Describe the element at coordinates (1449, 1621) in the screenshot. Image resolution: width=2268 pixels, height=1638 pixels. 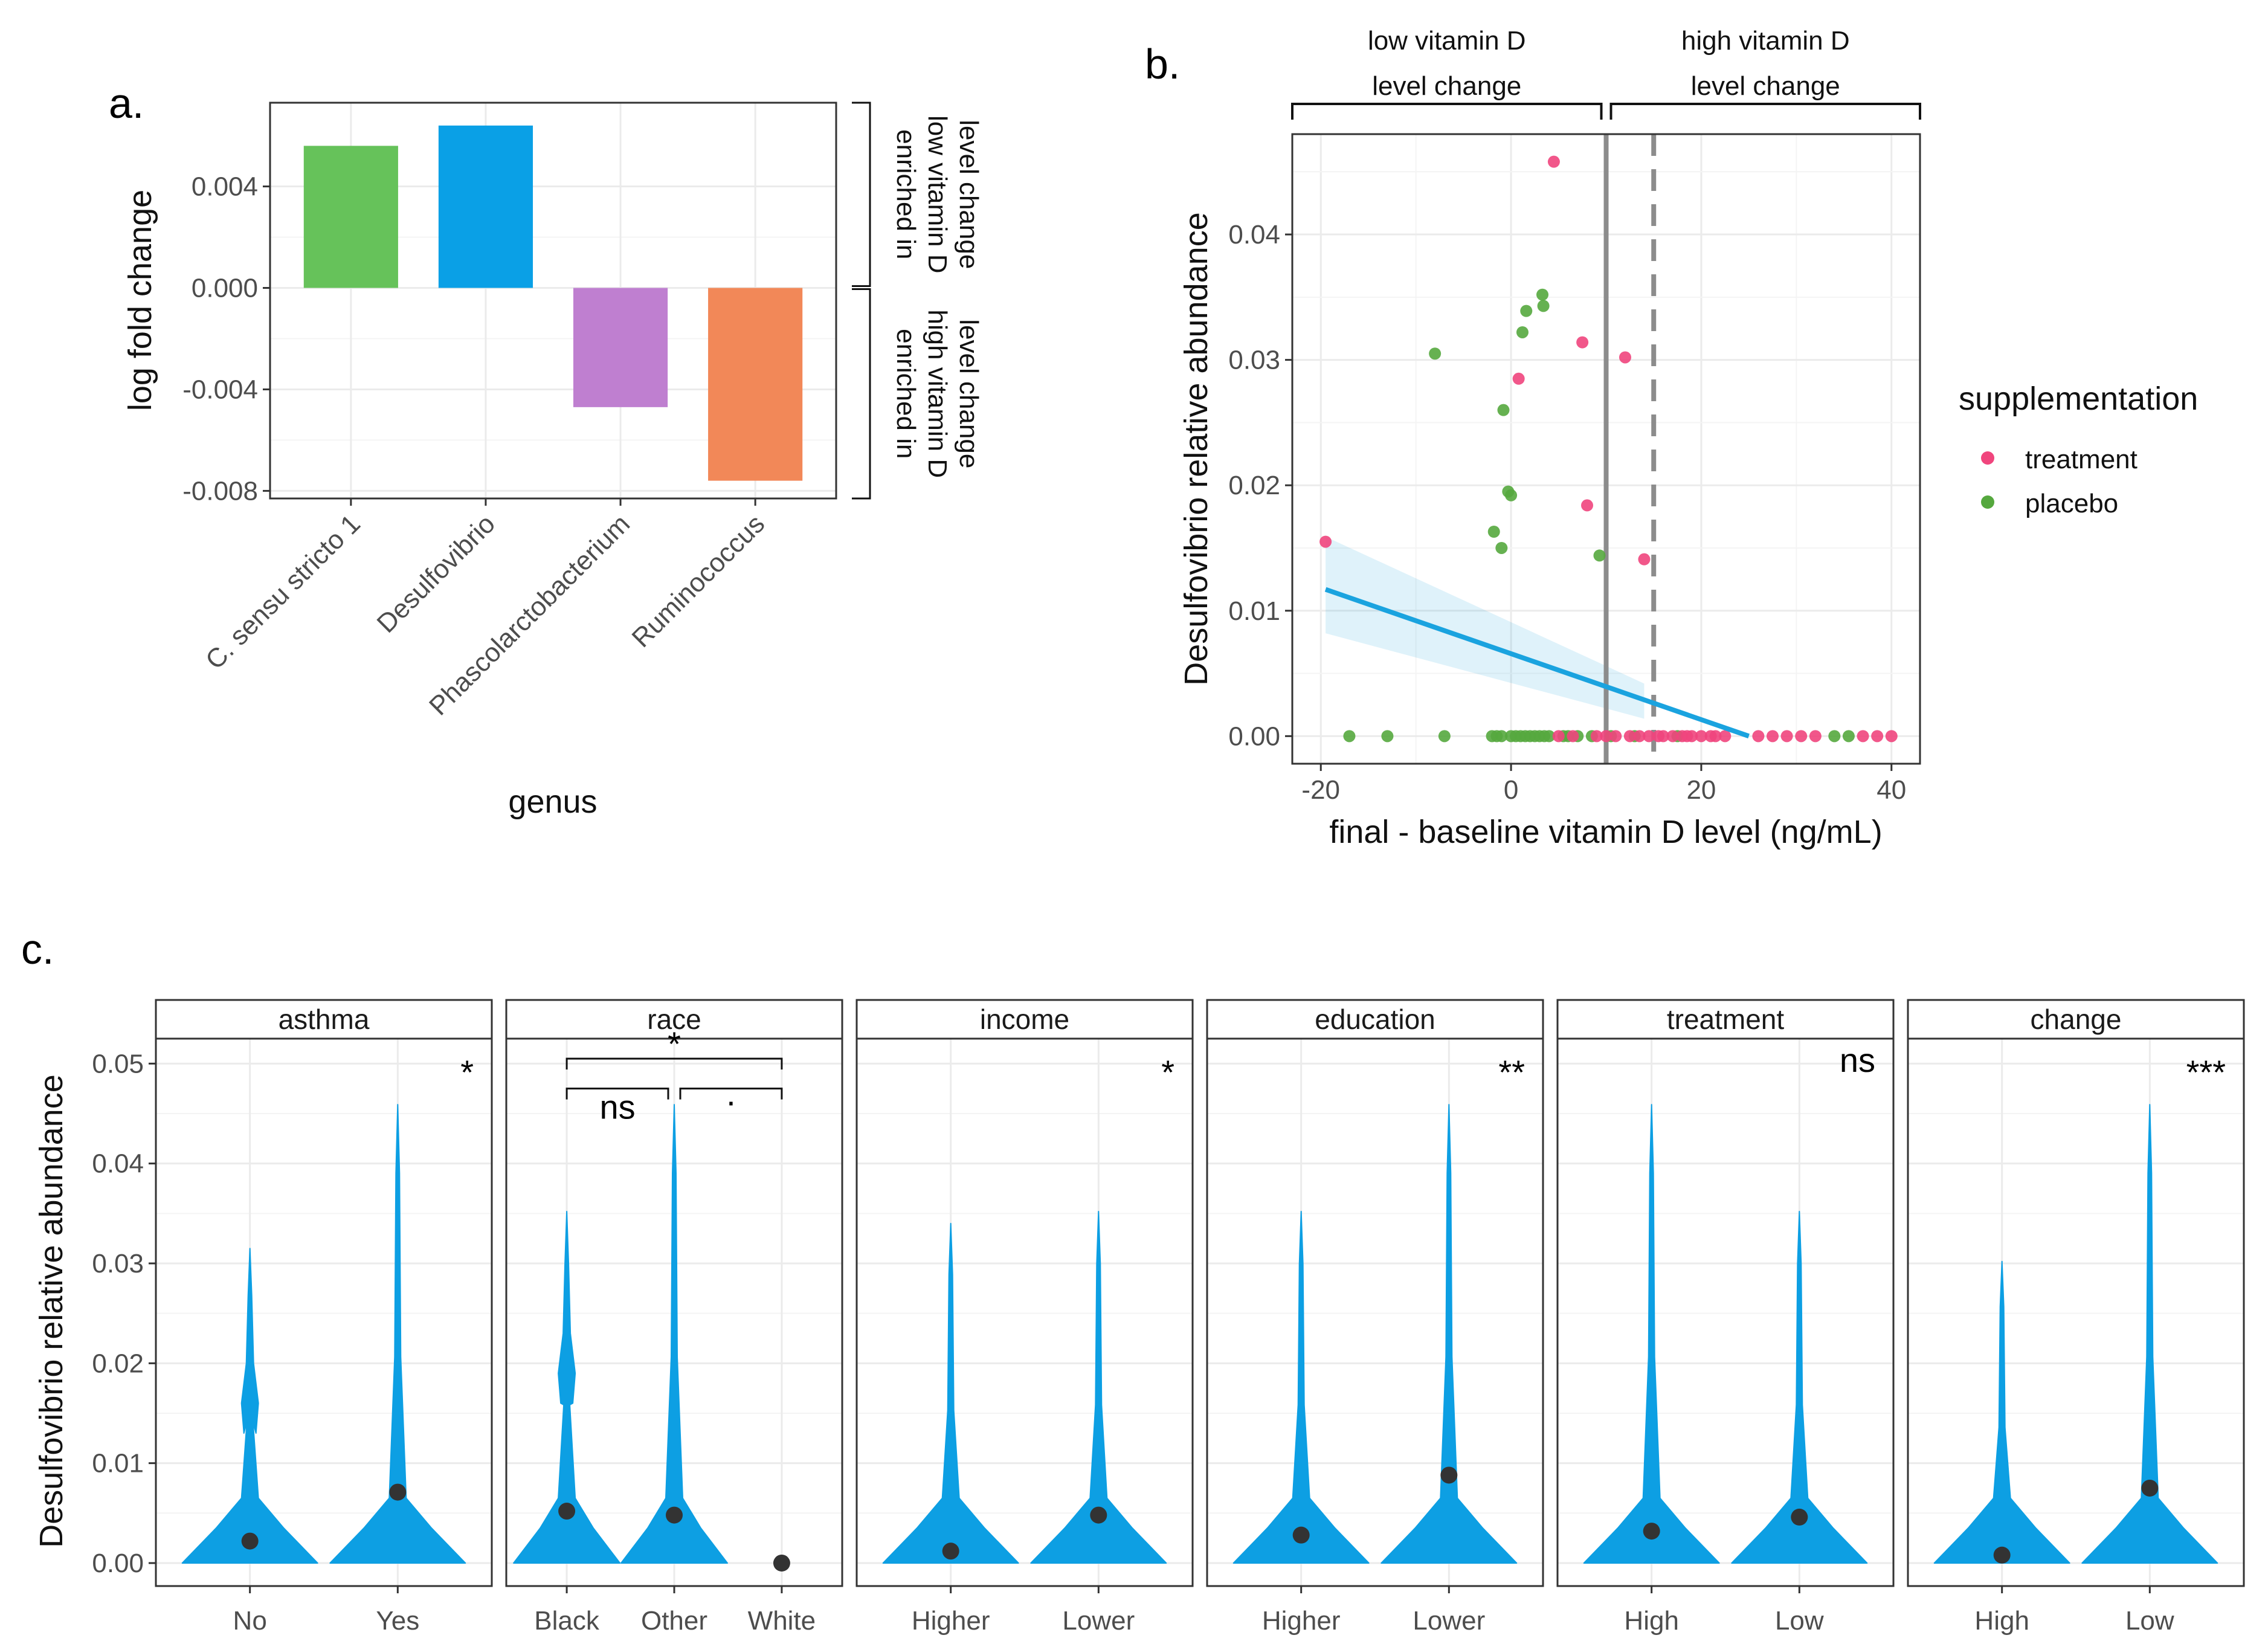
I see `x-tick-label: Lower` at that location.